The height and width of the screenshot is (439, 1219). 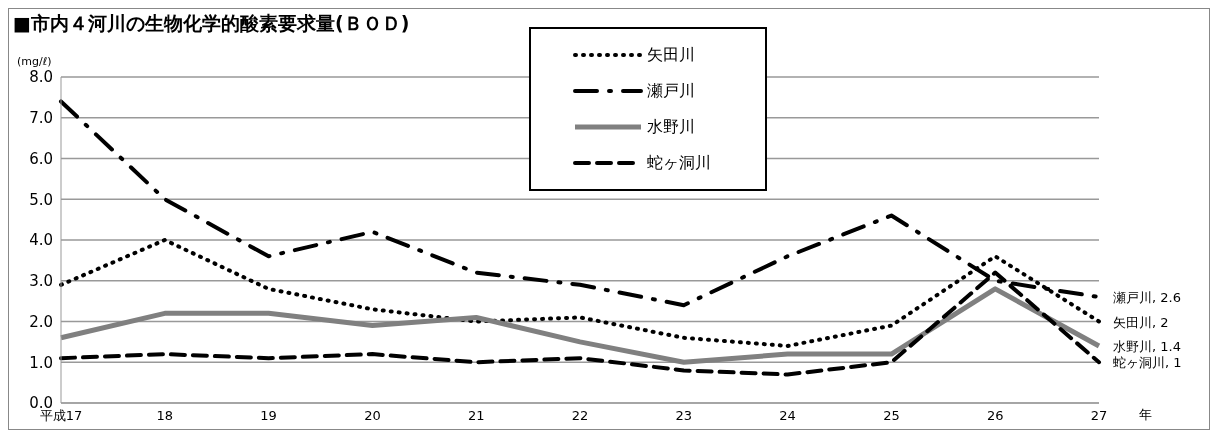 What do you see at coordinates (165, 416) in the screenshot?
I see `x-tick-label: 18` at bounding box center [165, 416].